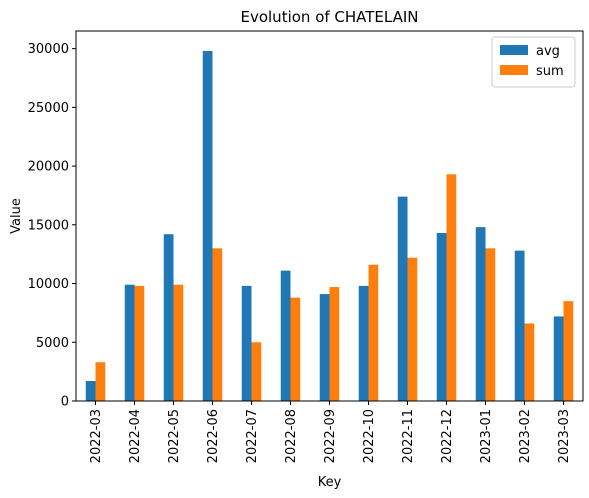 The height and width of the screenshot is (498, 589). I want to click on x-tick-label: 2022-11, so click(408, 436).